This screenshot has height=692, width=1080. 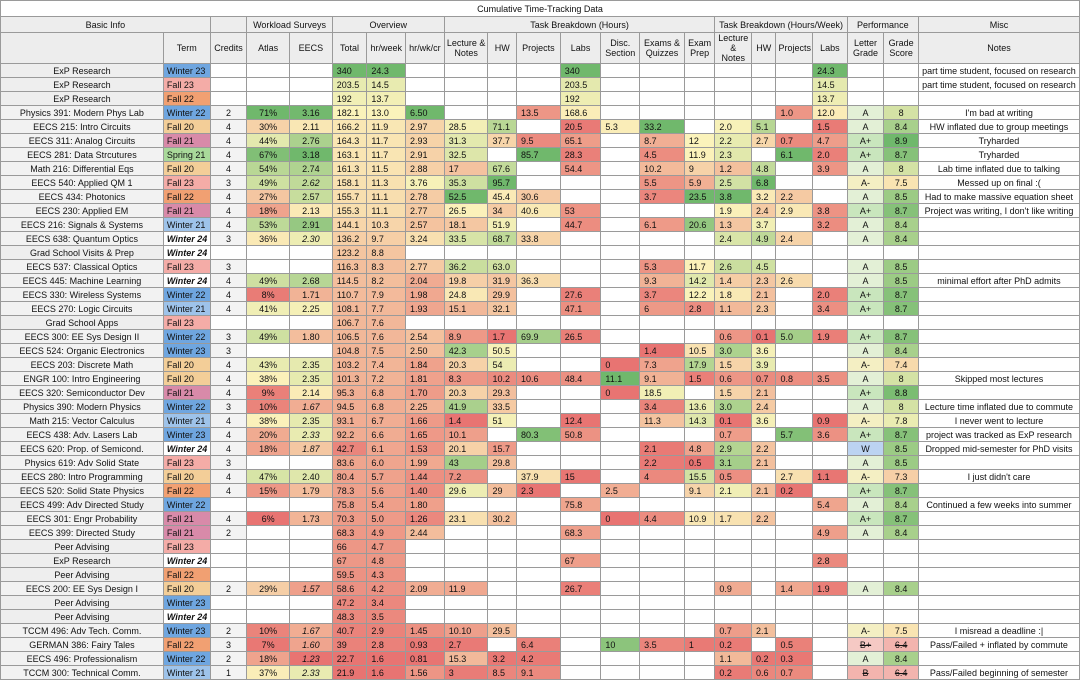 What do you see at coordinates (386, 434) in the screenshot?
I see `cell: 6.6` at bounding box center [386, 434].